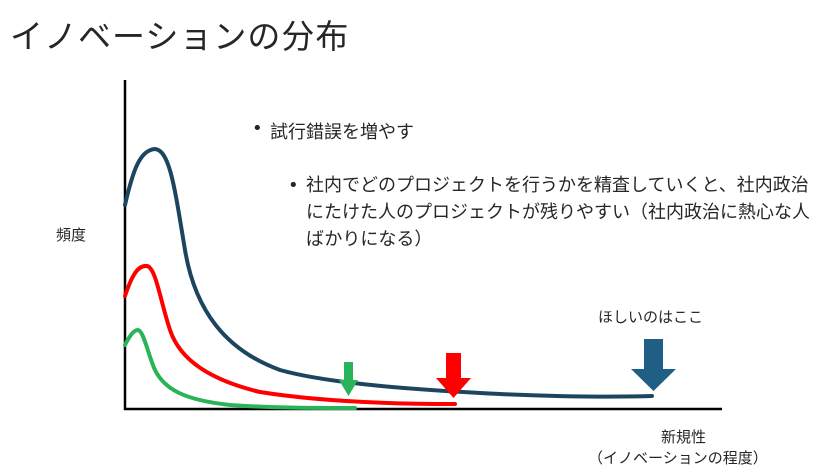 The image size is (832, 470). Describe the element at coordinates (678, 458) in the screenshot. I see `x-axis-sublabel: （イノベーションの程度）` at that location.